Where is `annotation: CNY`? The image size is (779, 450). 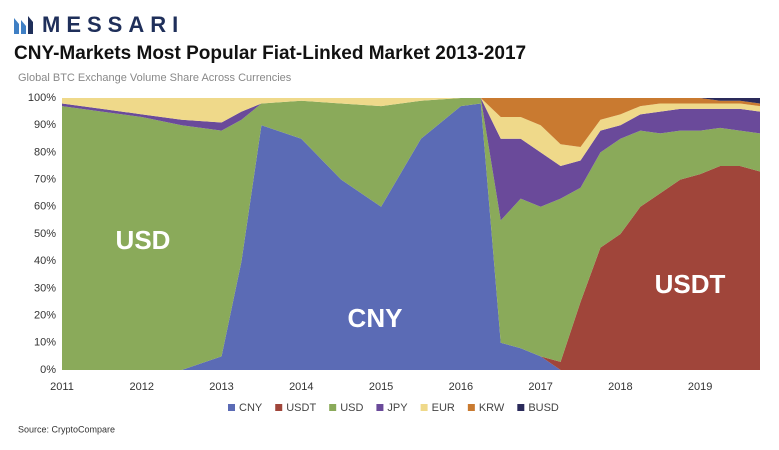 annotation: CNY is located at coordinates (375, 318).